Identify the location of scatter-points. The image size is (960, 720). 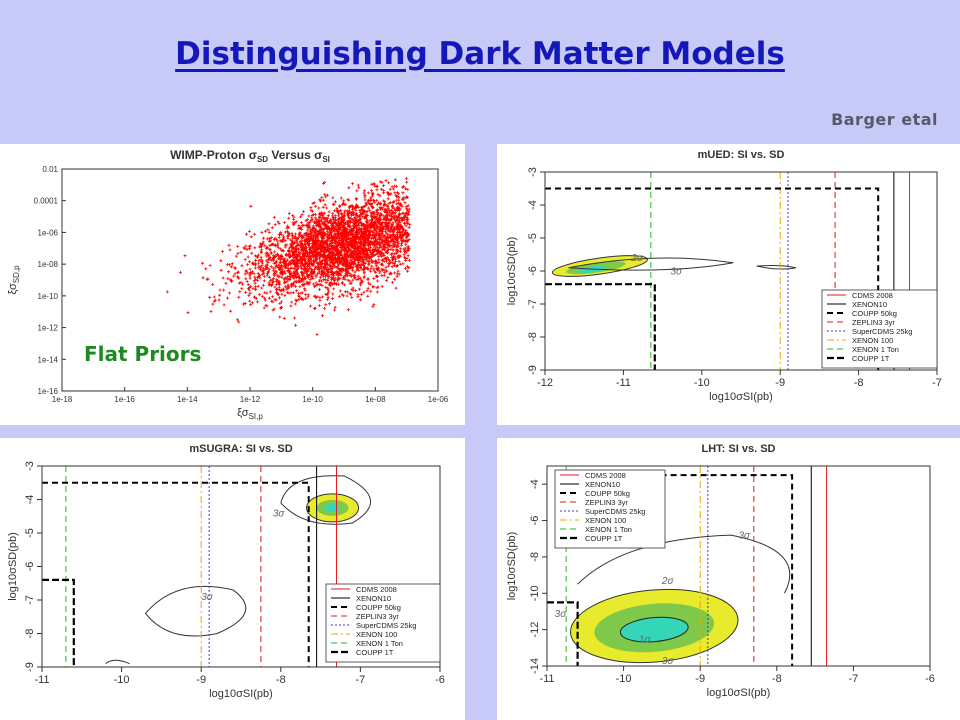
(288, 257).